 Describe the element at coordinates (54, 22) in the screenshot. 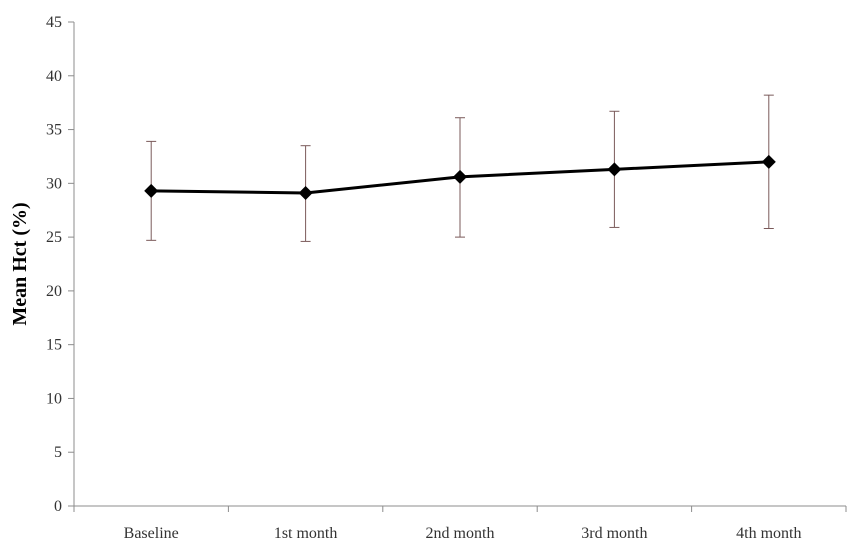

I see `y-tick-label: 45` at that location.